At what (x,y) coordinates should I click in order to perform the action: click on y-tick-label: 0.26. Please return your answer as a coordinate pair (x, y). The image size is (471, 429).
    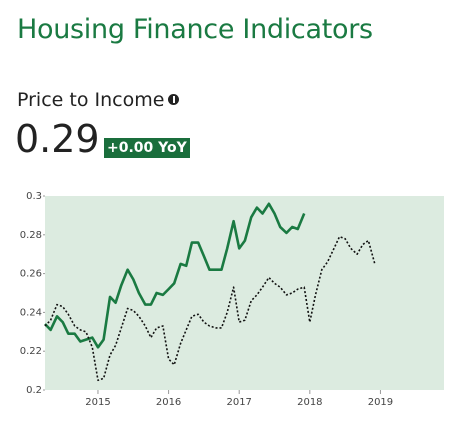
    Looking at the image, I should click on (31, 274).